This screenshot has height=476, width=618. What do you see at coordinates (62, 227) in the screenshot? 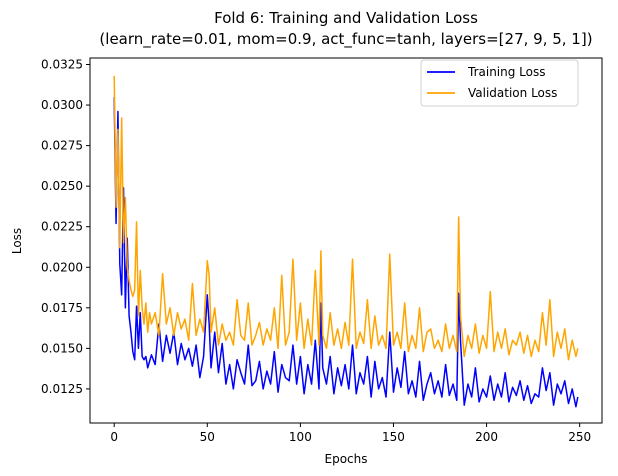
I see `y-tick-label: 0.0225` at bounding box center [62, 227].